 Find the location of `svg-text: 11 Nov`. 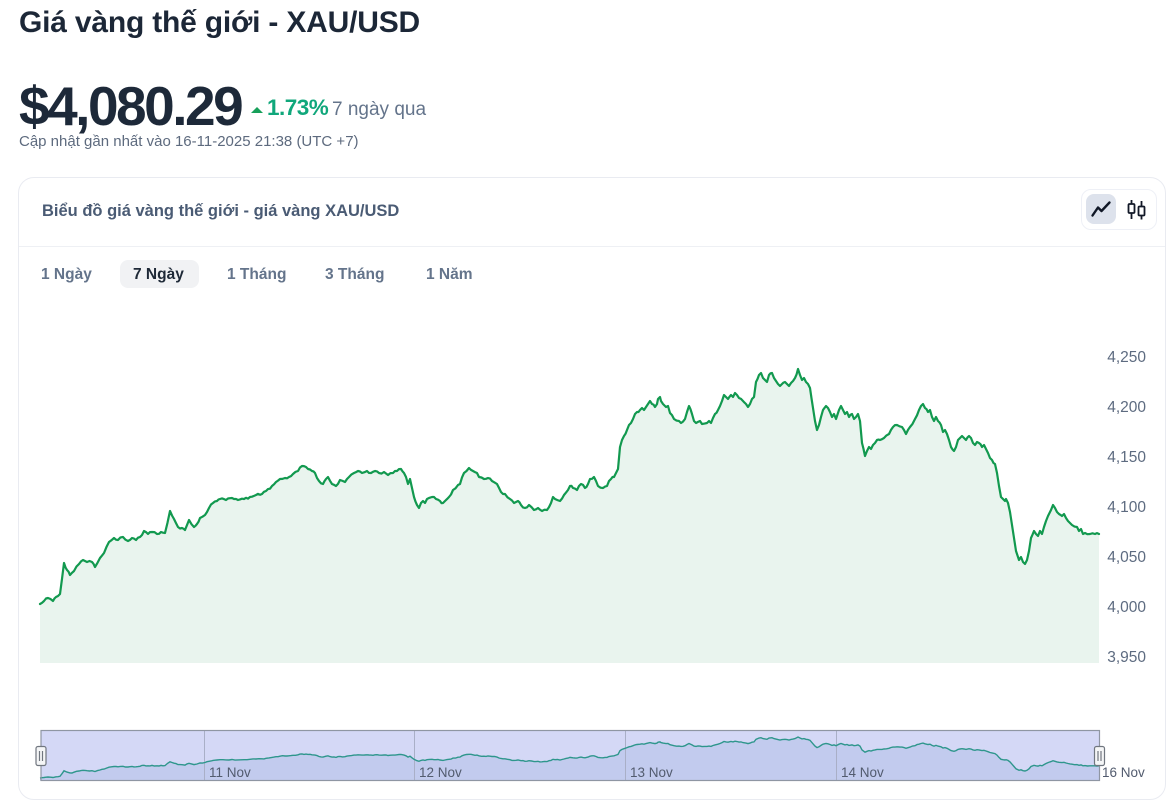

svg-text: 11 Nov is located at coordinates (230, 772).